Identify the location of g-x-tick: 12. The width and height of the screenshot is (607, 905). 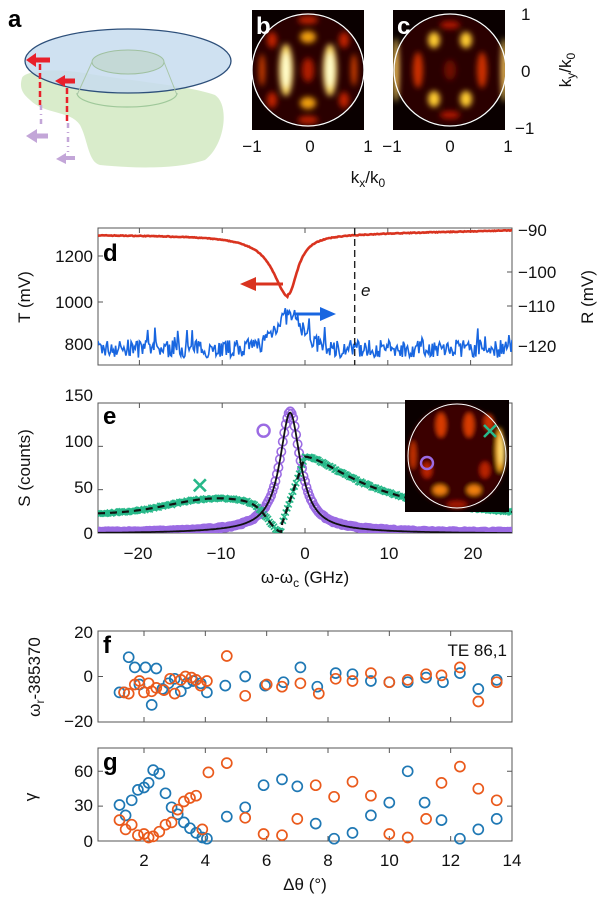
(450, 860).